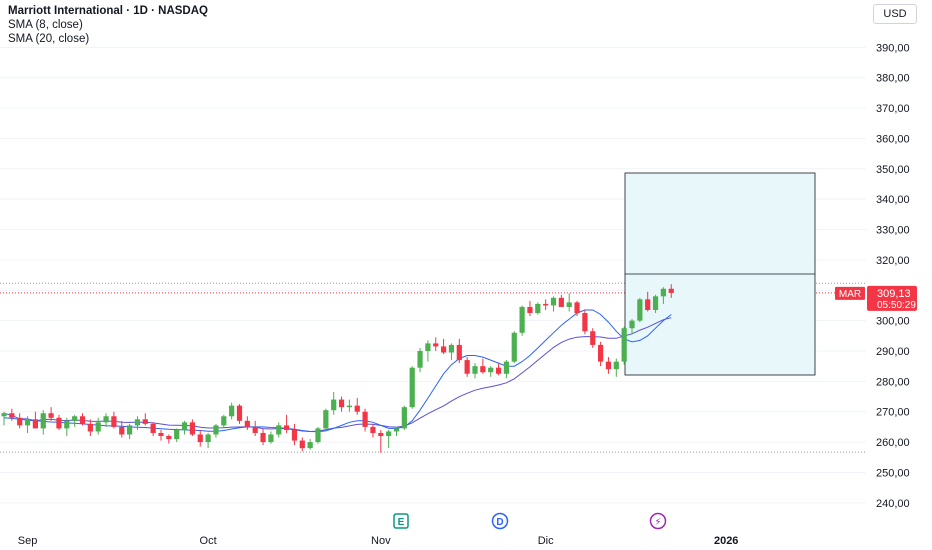 The width and height of the screenshot is (932, 550). Describe the element at coordinates (108, 11) in the screenshot. I see `symbol-title: Marriott International · 1D · NASDAQ` at that location.